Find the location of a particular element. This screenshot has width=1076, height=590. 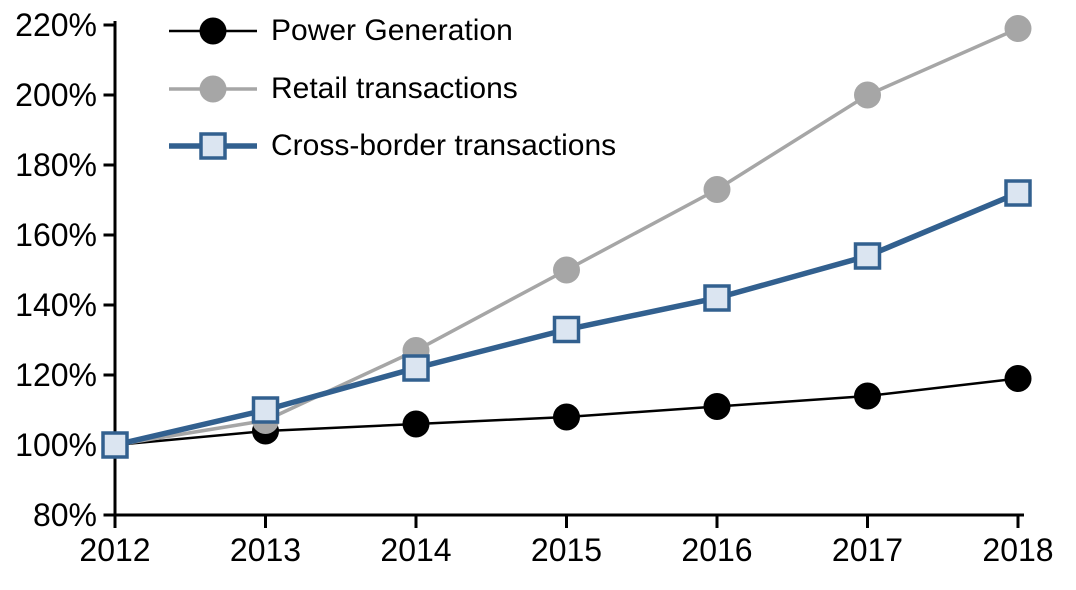

x-tick-label: 2013 is located at coordinates (265, 550).